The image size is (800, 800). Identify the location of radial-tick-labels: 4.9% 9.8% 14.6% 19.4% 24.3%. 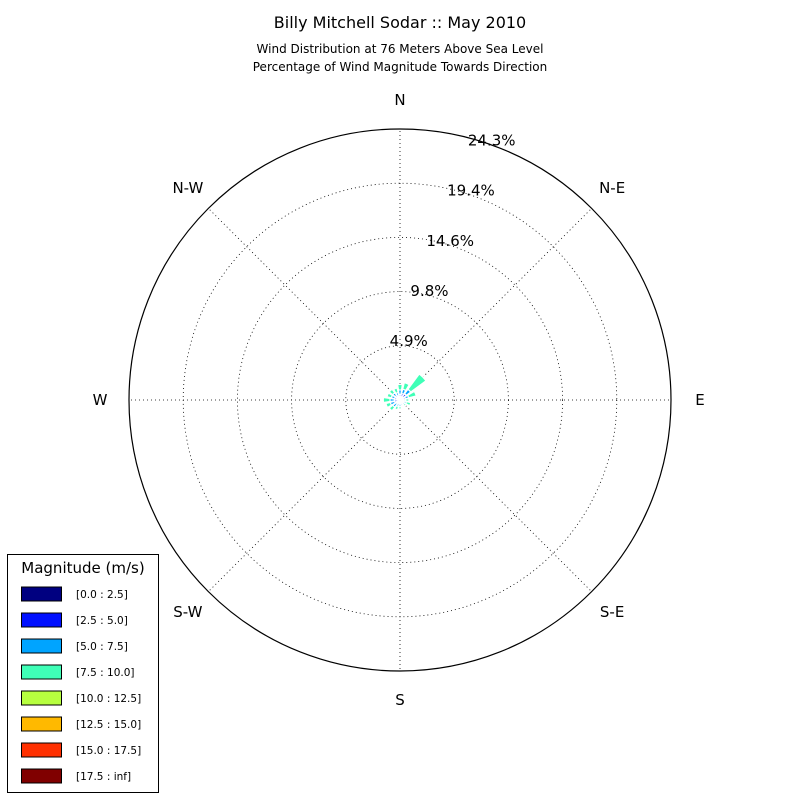
(453, 241).